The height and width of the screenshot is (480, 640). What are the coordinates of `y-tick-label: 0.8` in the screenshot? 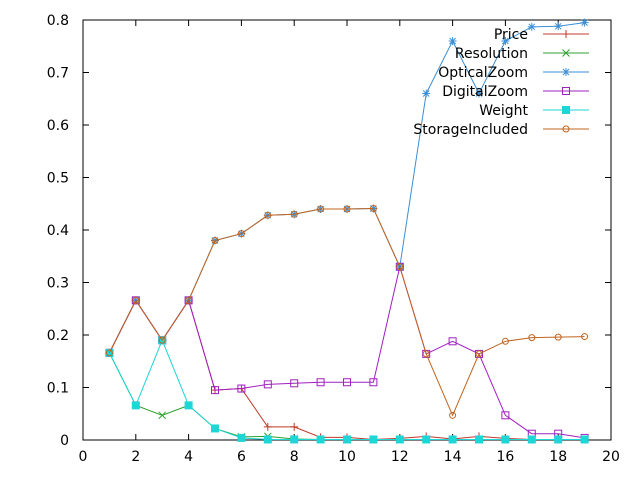 It's located at (58, 21).